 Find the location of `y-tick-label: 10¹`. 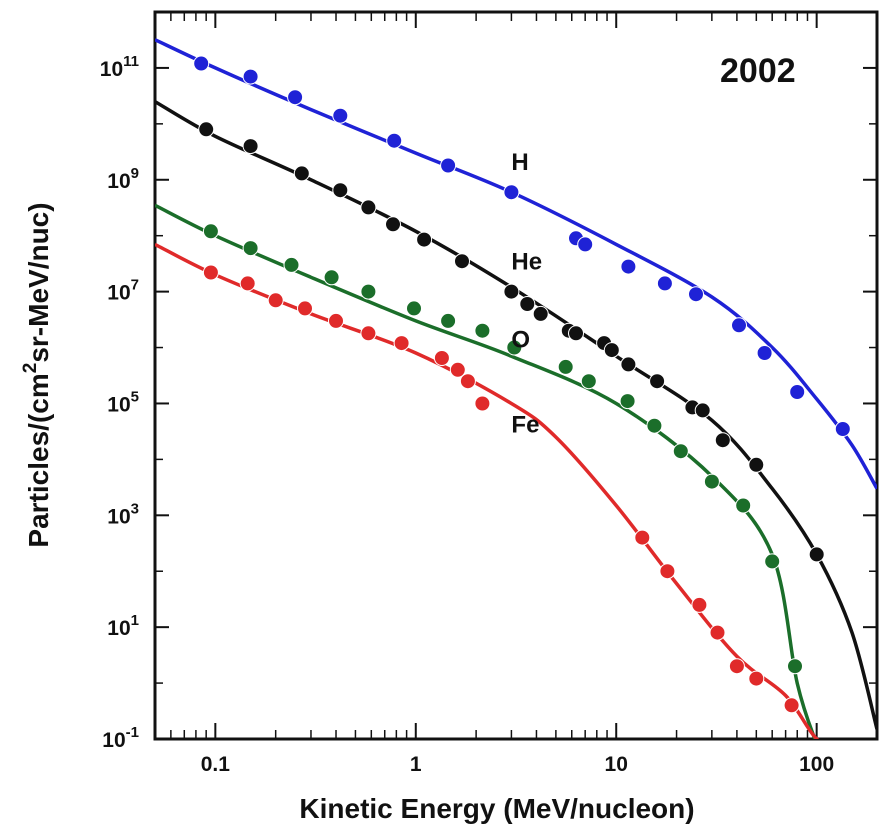

y-tick-label: 10¹ is located at coordinates (123, 626).